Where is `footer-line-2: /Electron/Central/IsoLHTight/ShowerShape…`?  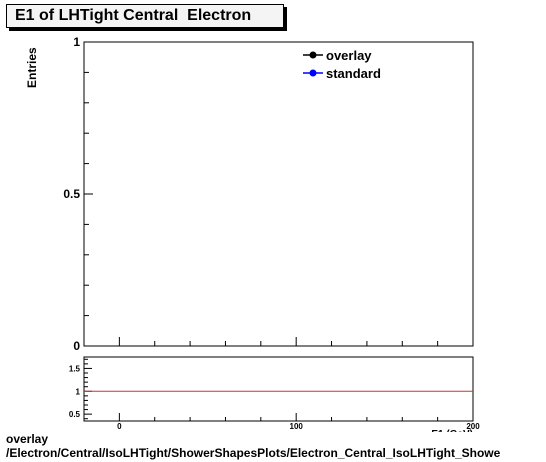
footer-line-2: /Electron/Central/IsoLHTight/ShowerShape… is located at coordinates (253, 453).